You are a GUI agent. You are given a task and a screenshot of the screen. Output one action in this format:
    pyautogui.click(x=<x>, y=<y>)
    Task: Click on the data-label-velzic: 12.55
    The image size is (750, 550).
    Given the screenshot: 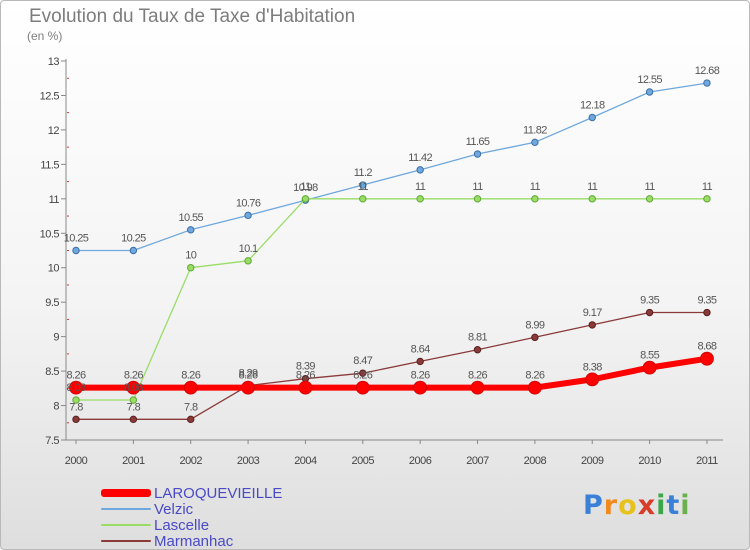 What is the action you would take?
    pyautogui.click(x=649, y=80)
    